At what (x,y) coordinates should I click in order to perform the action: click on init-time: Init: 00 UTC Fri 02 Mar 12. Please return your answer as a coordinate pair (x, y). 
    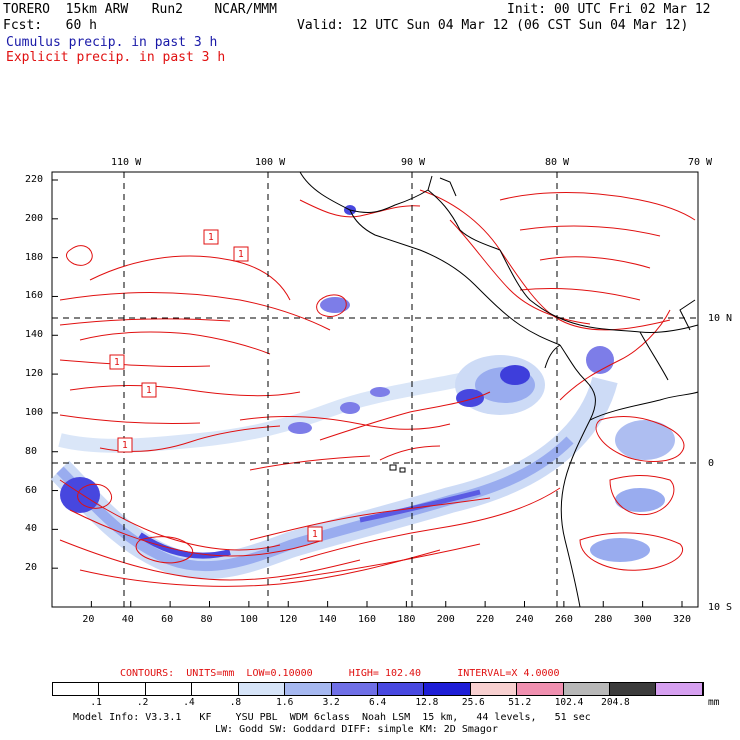
    Looking at the image, I should click on (609, 9).